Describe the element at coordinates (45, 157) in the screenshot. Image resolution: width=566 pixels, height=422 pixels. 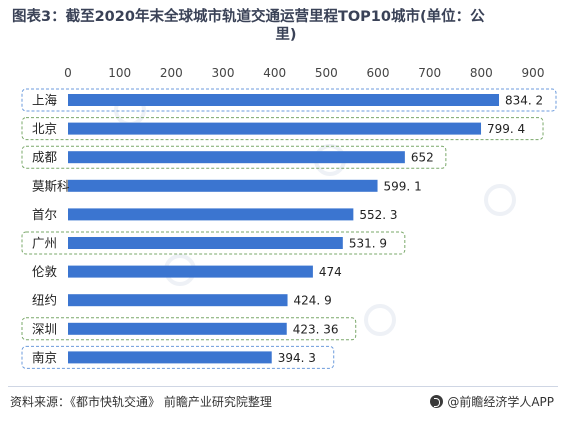
I see `category-label: 成都` at that location.